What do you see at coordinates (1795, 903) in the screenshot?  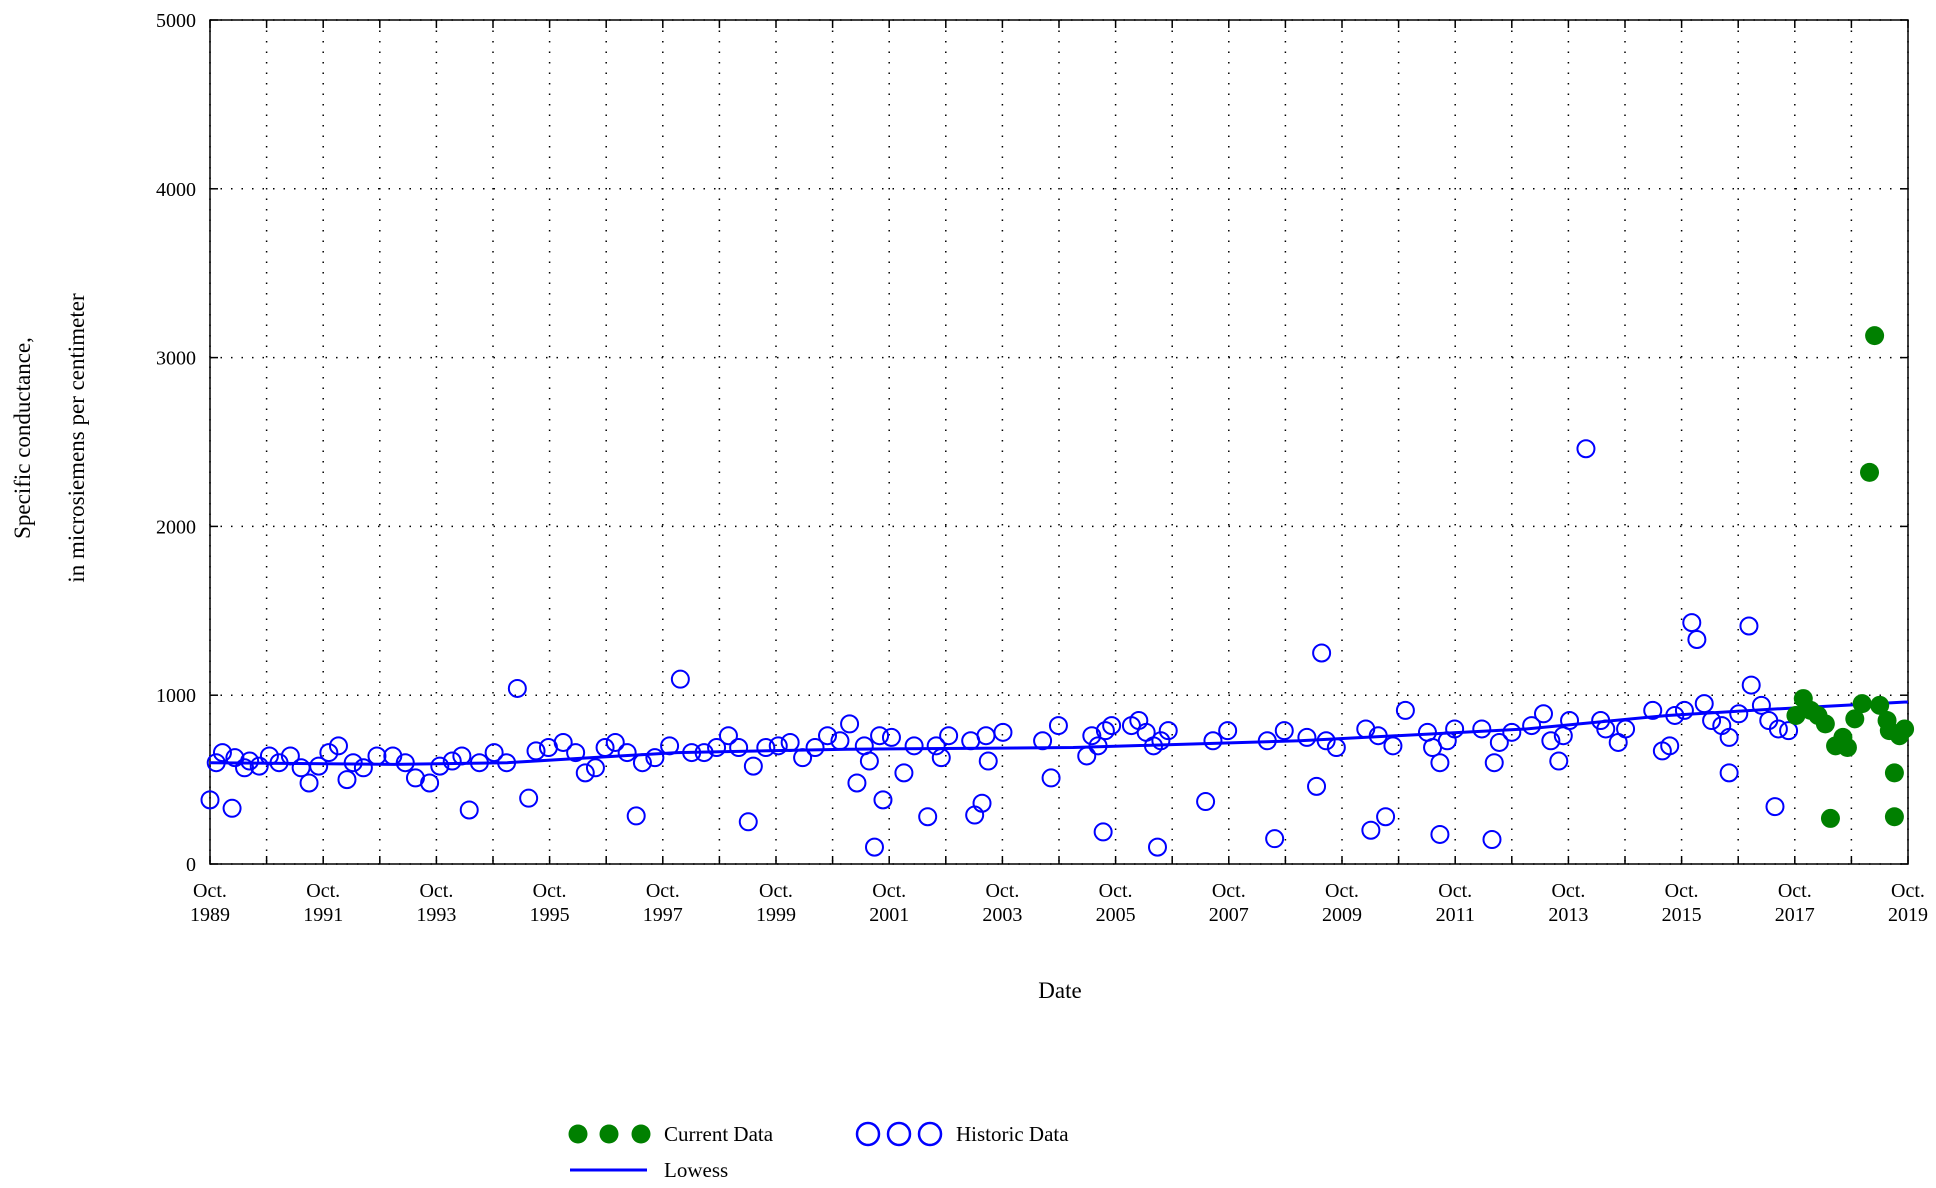 I see `x-tick-label: Oct. 2017` at bounding box center [1795, 903].